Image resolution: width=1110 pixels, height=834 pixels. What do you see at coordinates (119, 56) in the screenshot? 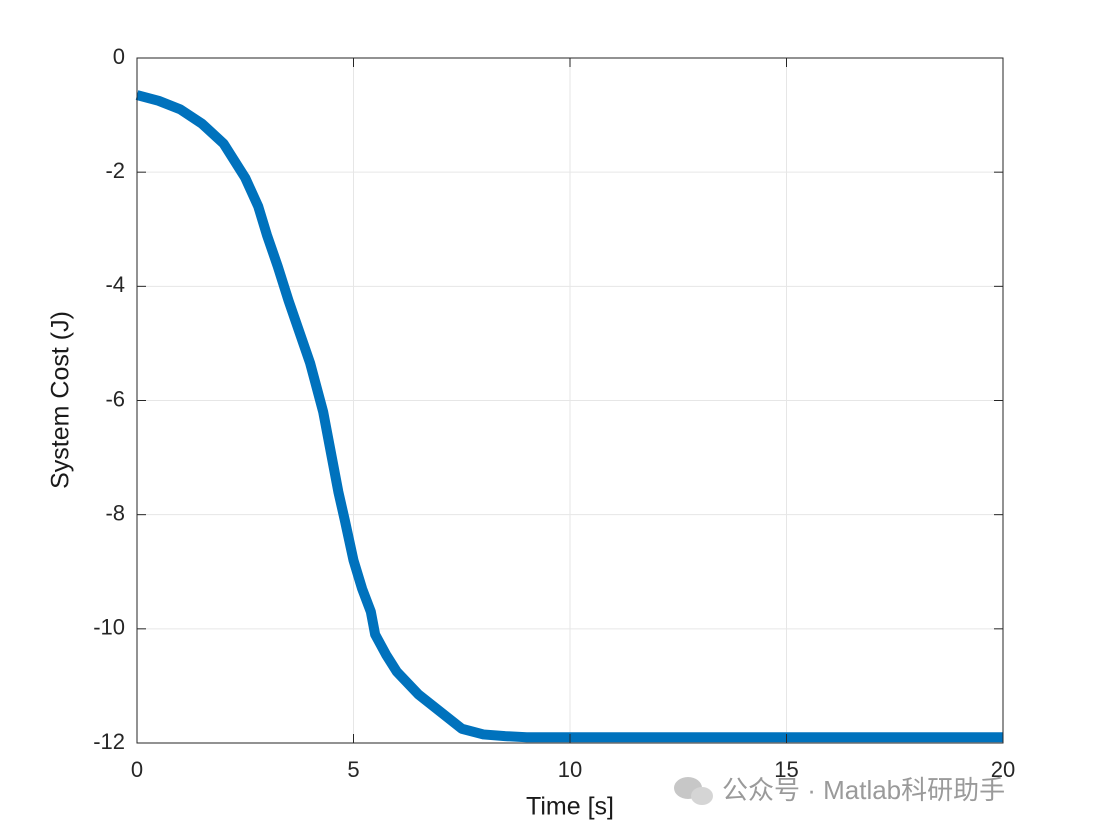
I see `y-tick-label: 0` at bounding box center [119, 56].